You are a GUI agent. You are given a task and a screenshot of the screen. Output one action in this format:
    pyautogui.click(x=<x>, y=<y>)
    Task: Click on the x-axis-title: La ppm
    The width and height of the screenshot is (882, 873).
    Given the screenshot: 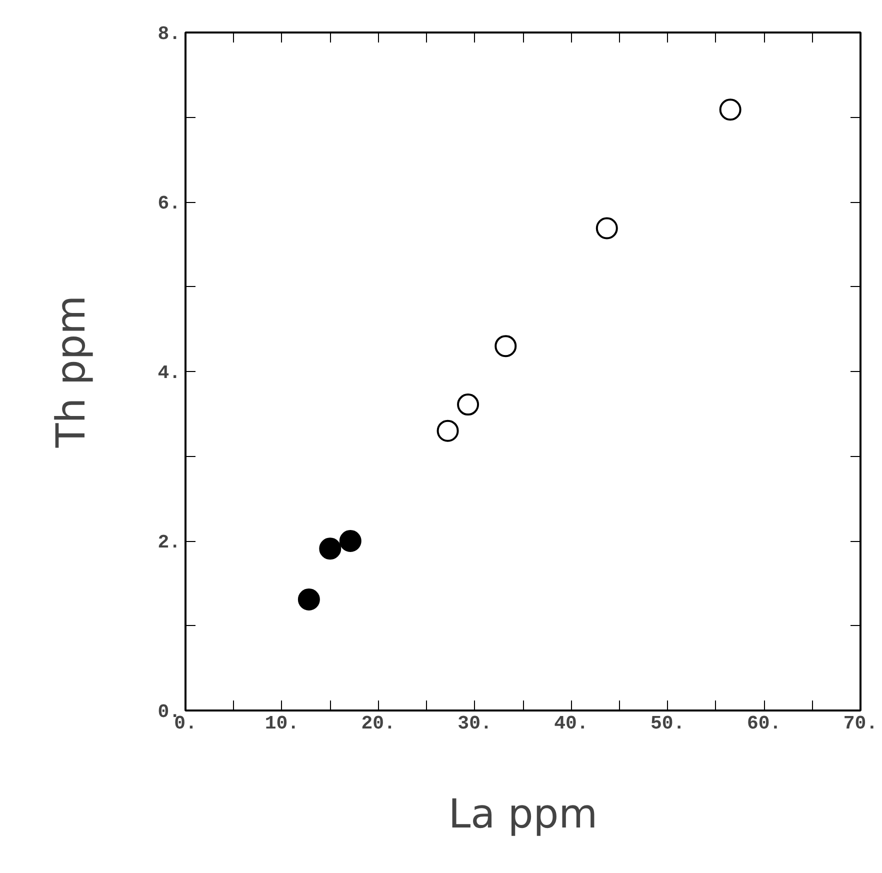 What is the action you would take?
    pyautogui.click(x=523, y=815)
    